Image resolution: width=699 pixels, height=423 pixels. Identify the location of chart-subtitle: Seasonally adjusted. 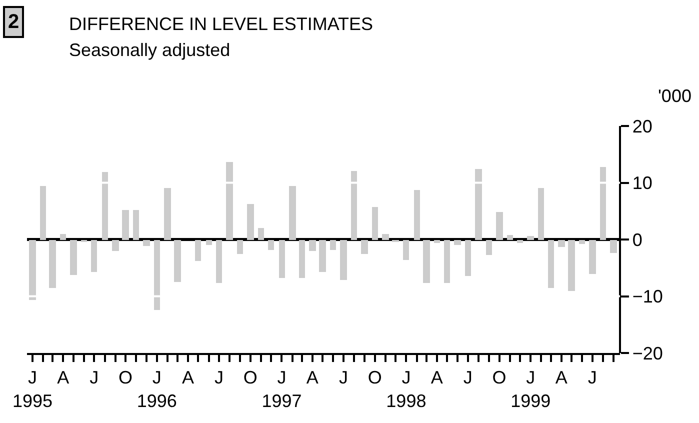
(149, 50).